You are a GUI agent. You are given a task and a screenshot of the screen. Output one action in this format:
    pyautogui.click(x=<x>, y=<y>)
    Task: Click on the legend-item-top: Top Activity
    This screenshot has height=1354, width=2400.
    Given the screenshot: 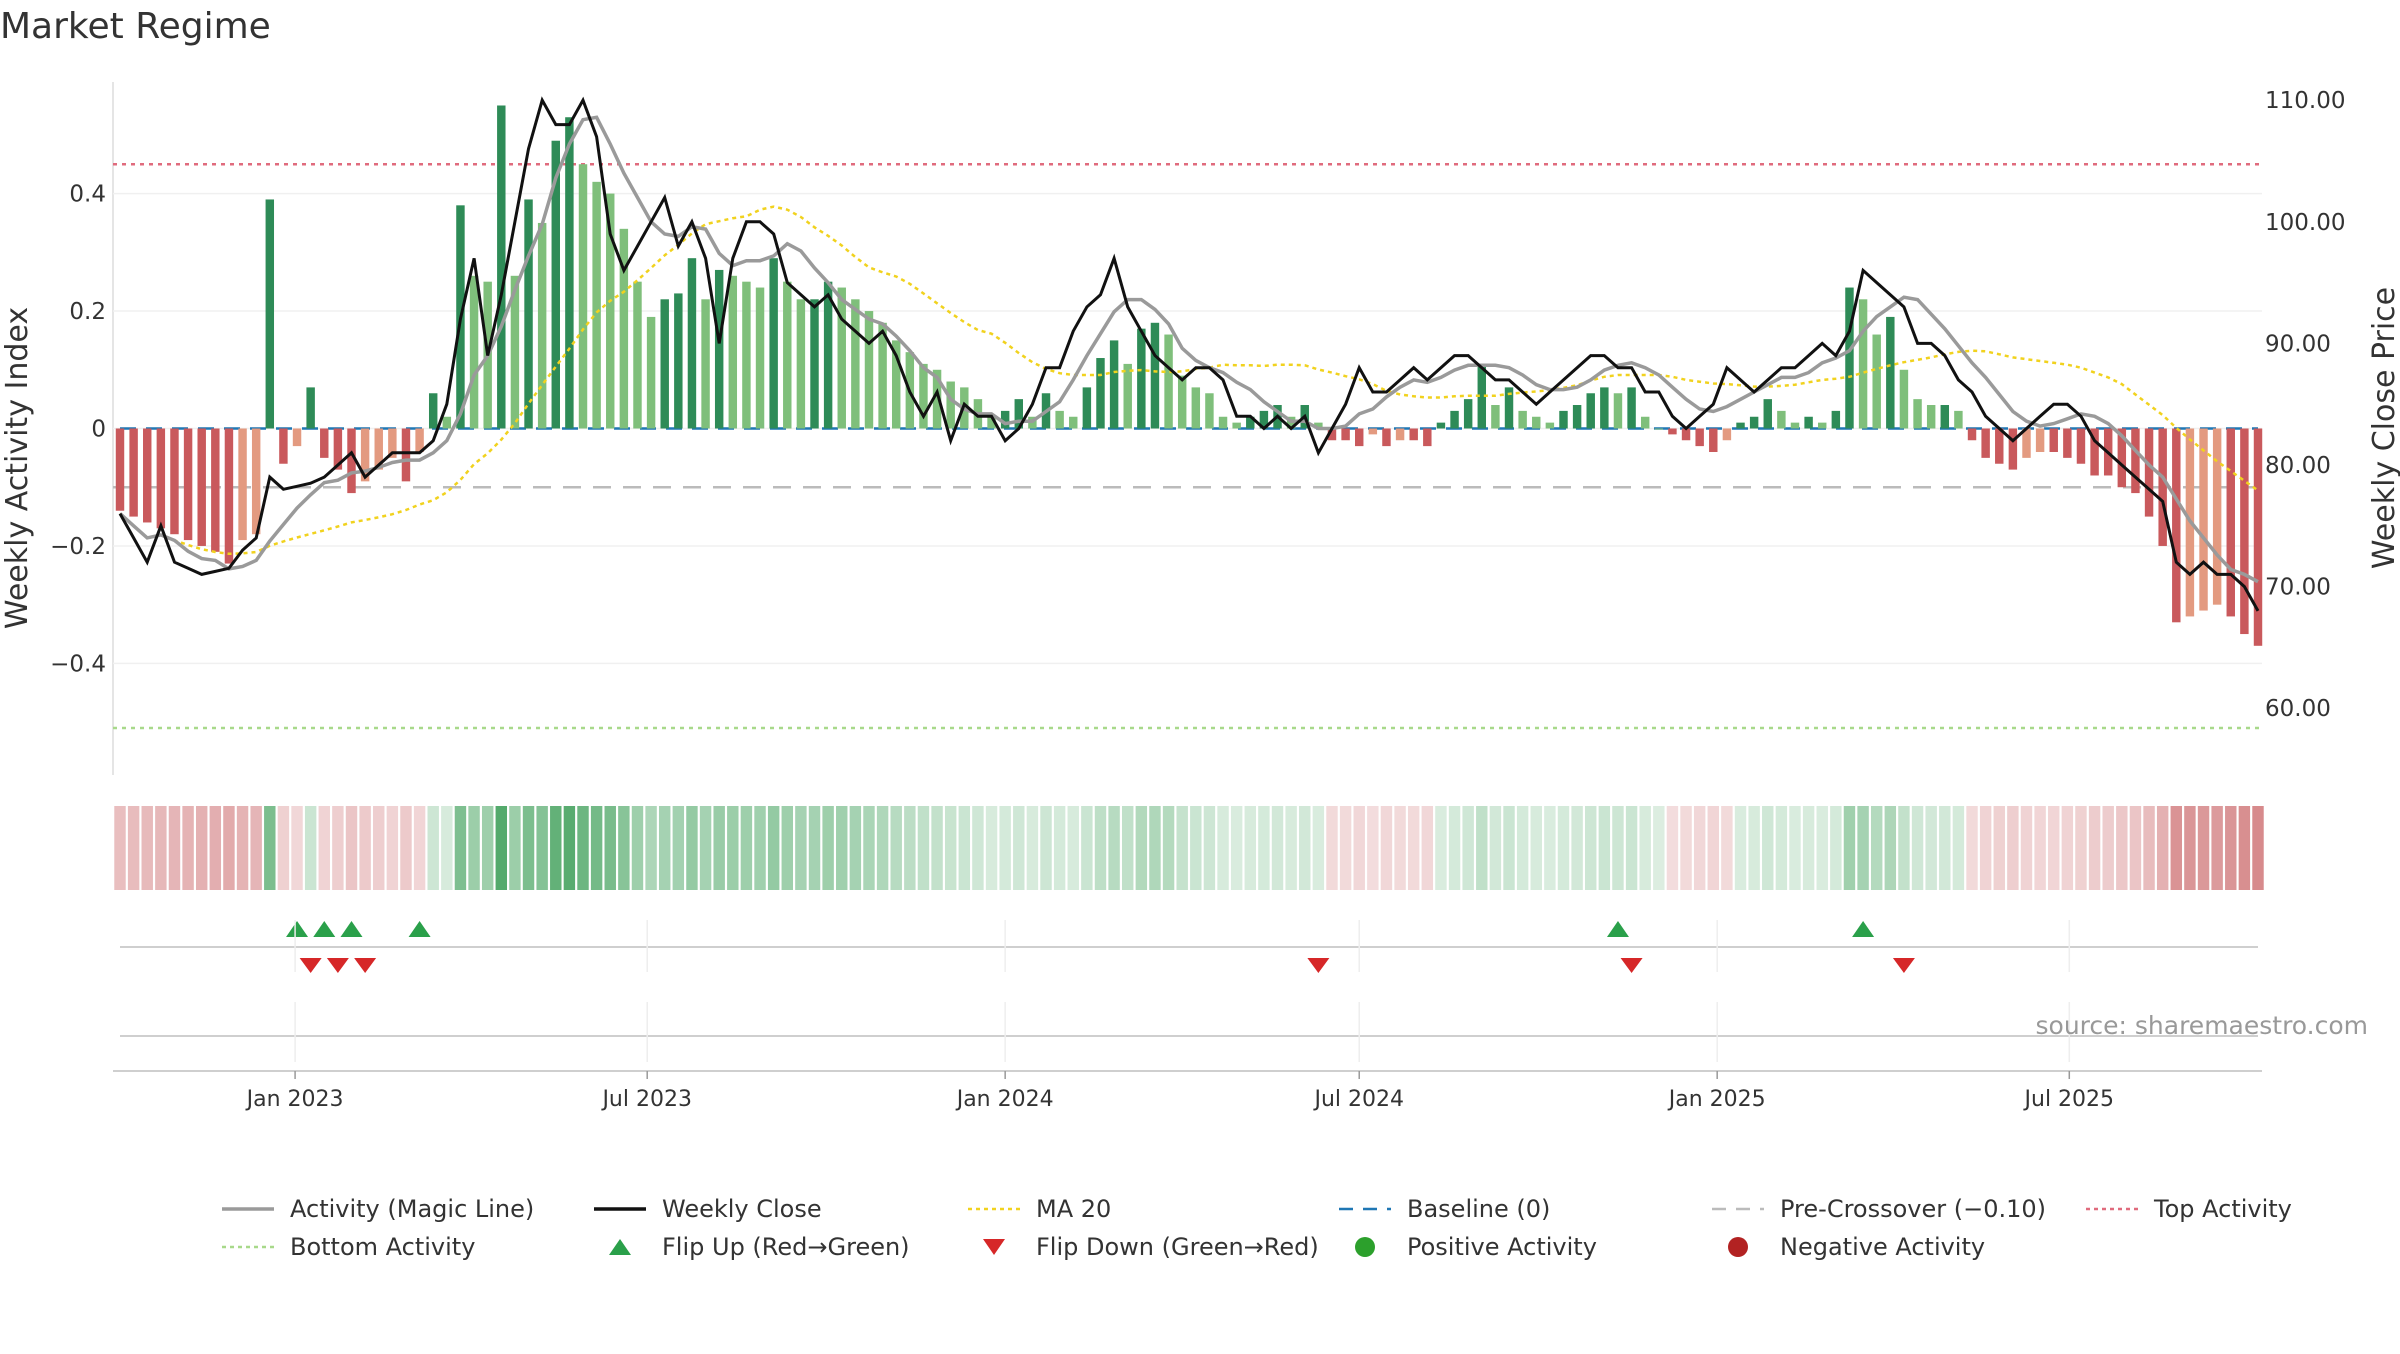 What is the action you would take?
    pyautogui.click(x=2188, y=1209)
    